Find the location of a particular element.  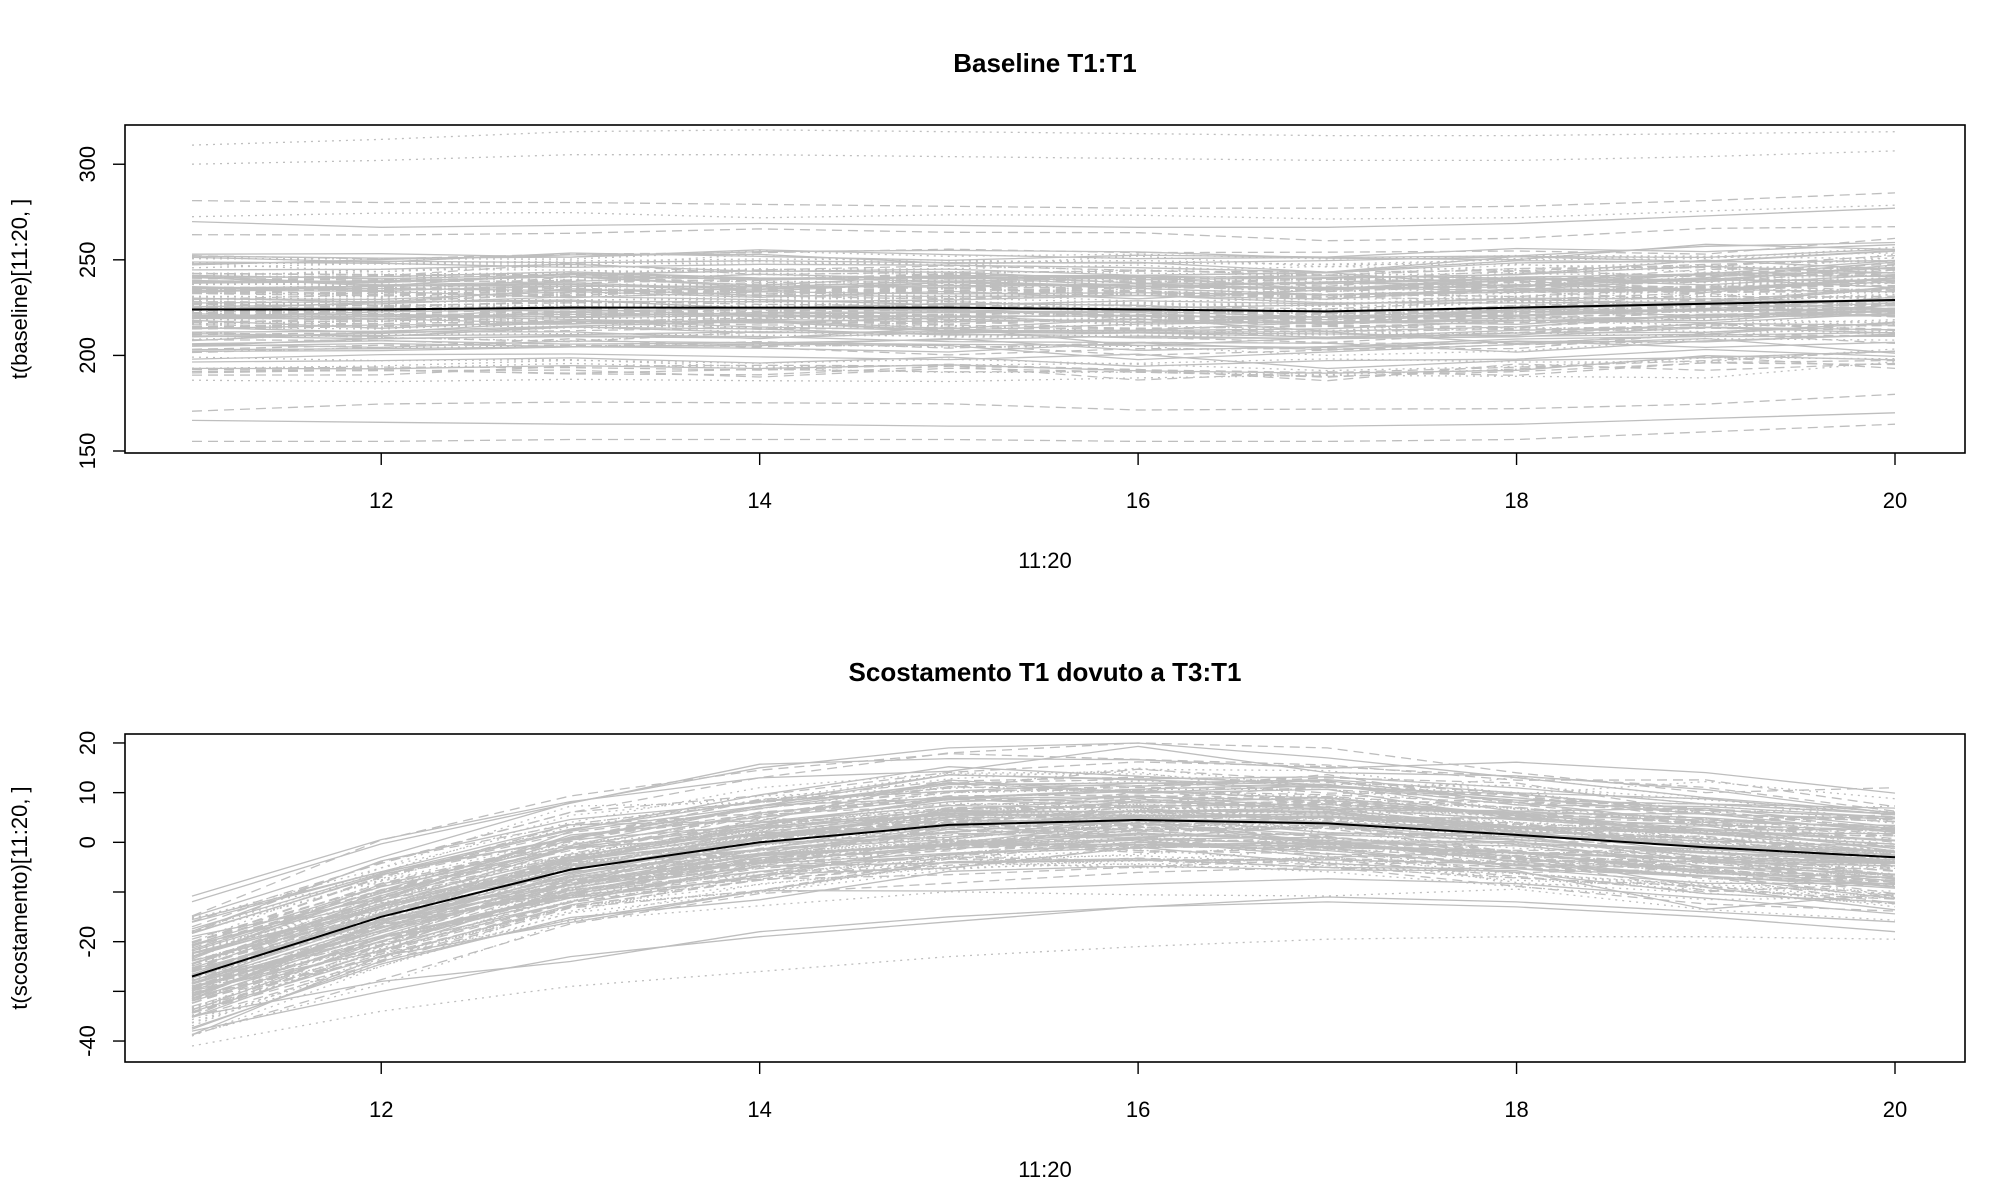

scostamento-y-axis: -40 -20 0 10 20 is located at coordinates (100, 894).